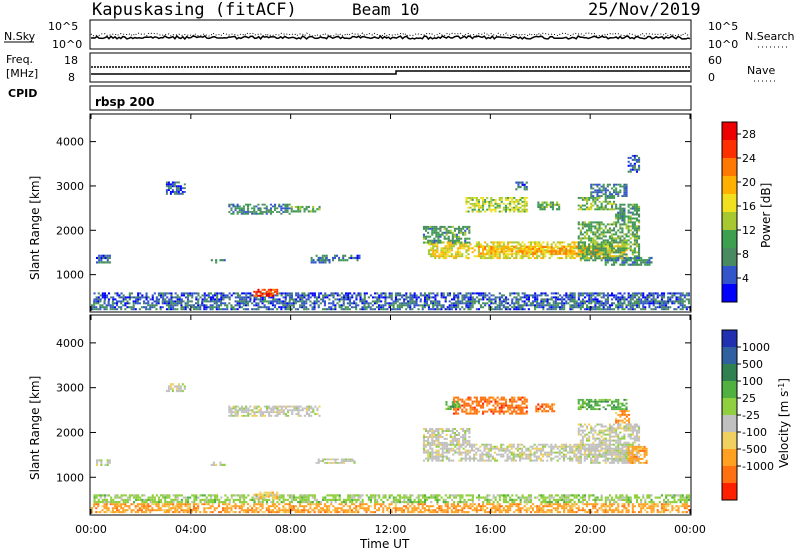 The image size is (800, 554). I want to click on nave-trace, so click(390, 72).